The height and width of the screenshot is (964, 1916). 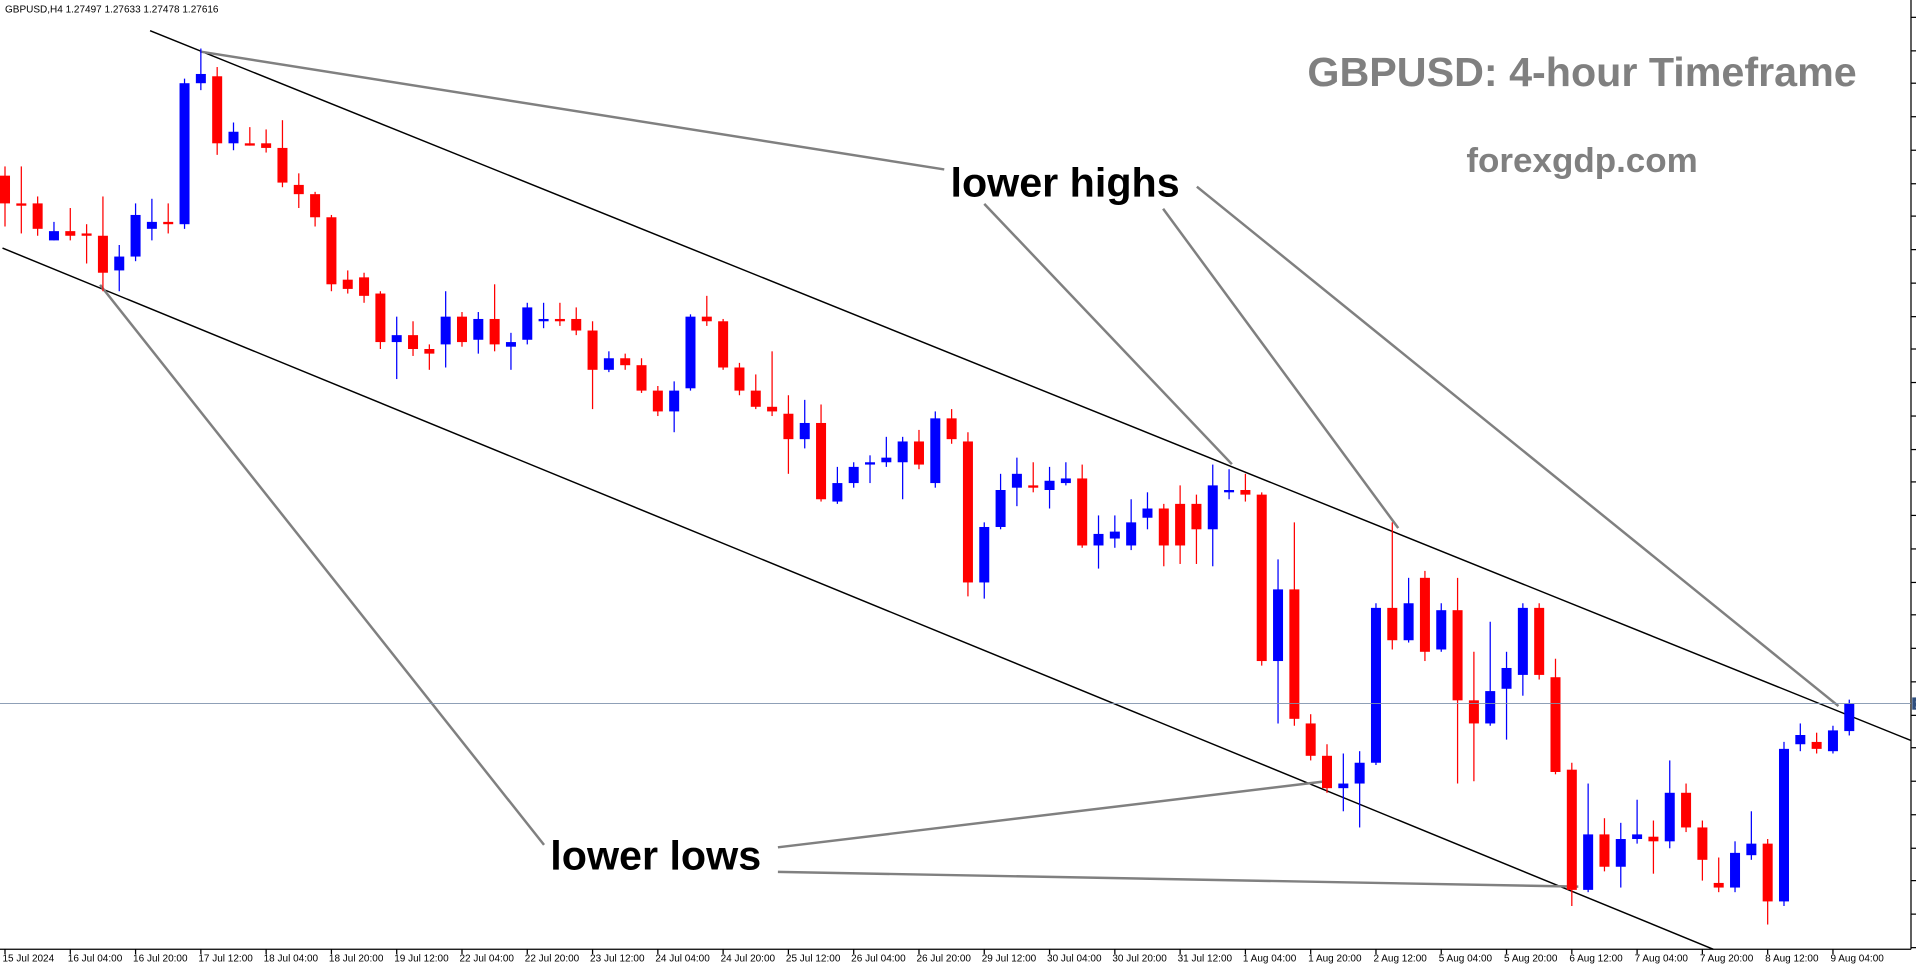 I want to click on x-tick-label: 18 Jul 20:00, so click(x=356, y=959).